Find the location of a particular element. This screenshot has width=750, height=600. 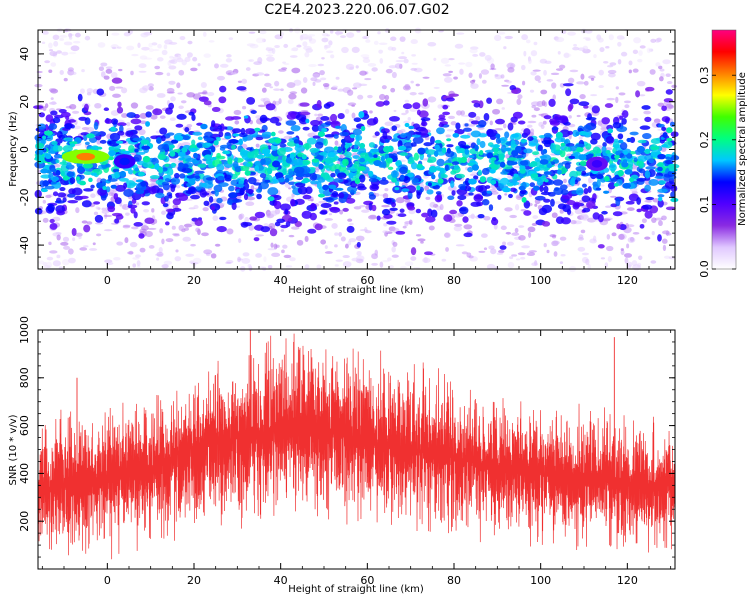

spectrogram-y-tick-label: -20 is located at coordinates (24, 197).